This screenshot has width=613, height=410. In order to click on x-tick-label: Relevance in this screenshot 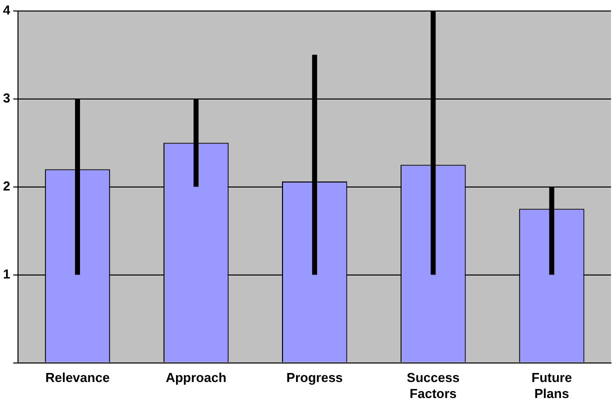, I will do `click(77, 378)`.